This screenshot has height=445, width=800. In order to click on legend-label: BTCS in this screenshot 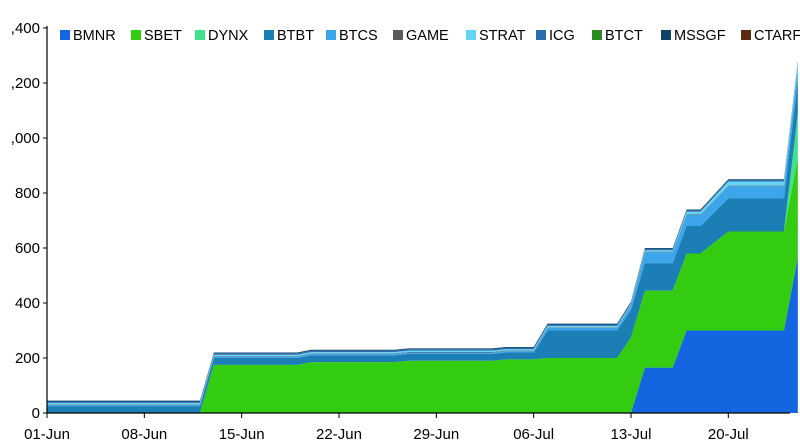, I will do `click(358, 36)`.